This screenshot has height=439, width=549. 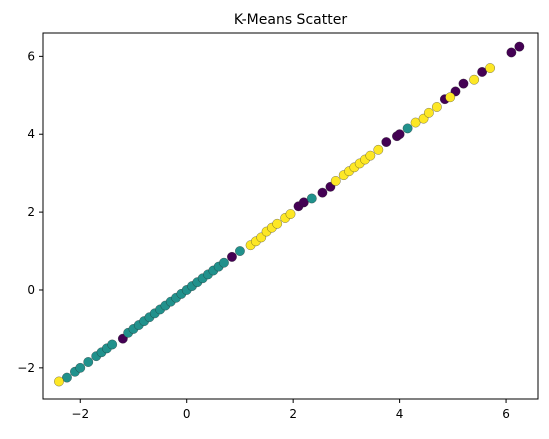 I want to click on y-tick-label: 2, so click(x=31, y=212).